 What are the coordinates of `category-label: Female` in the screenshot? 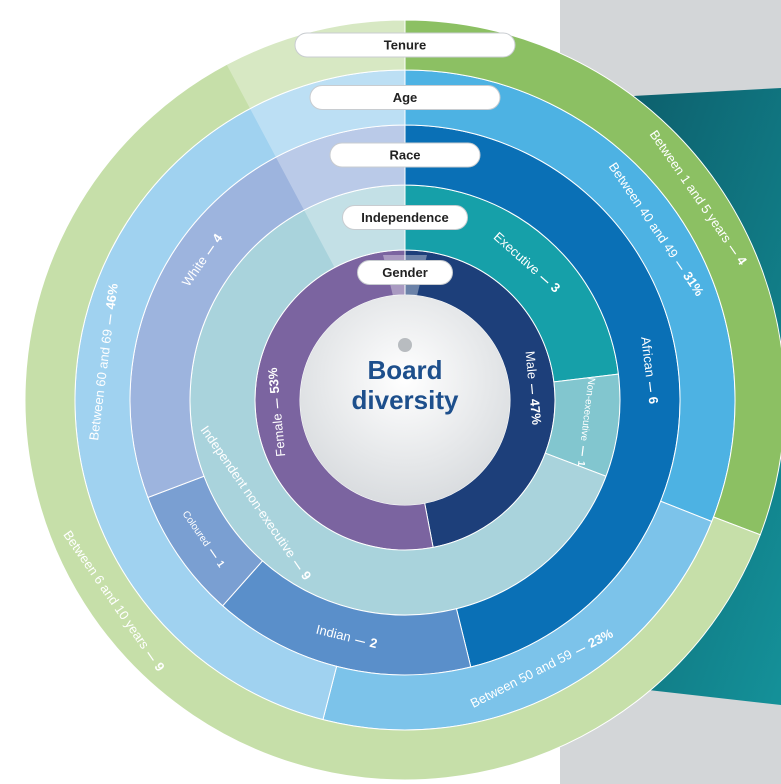 It's located at (279, 435).